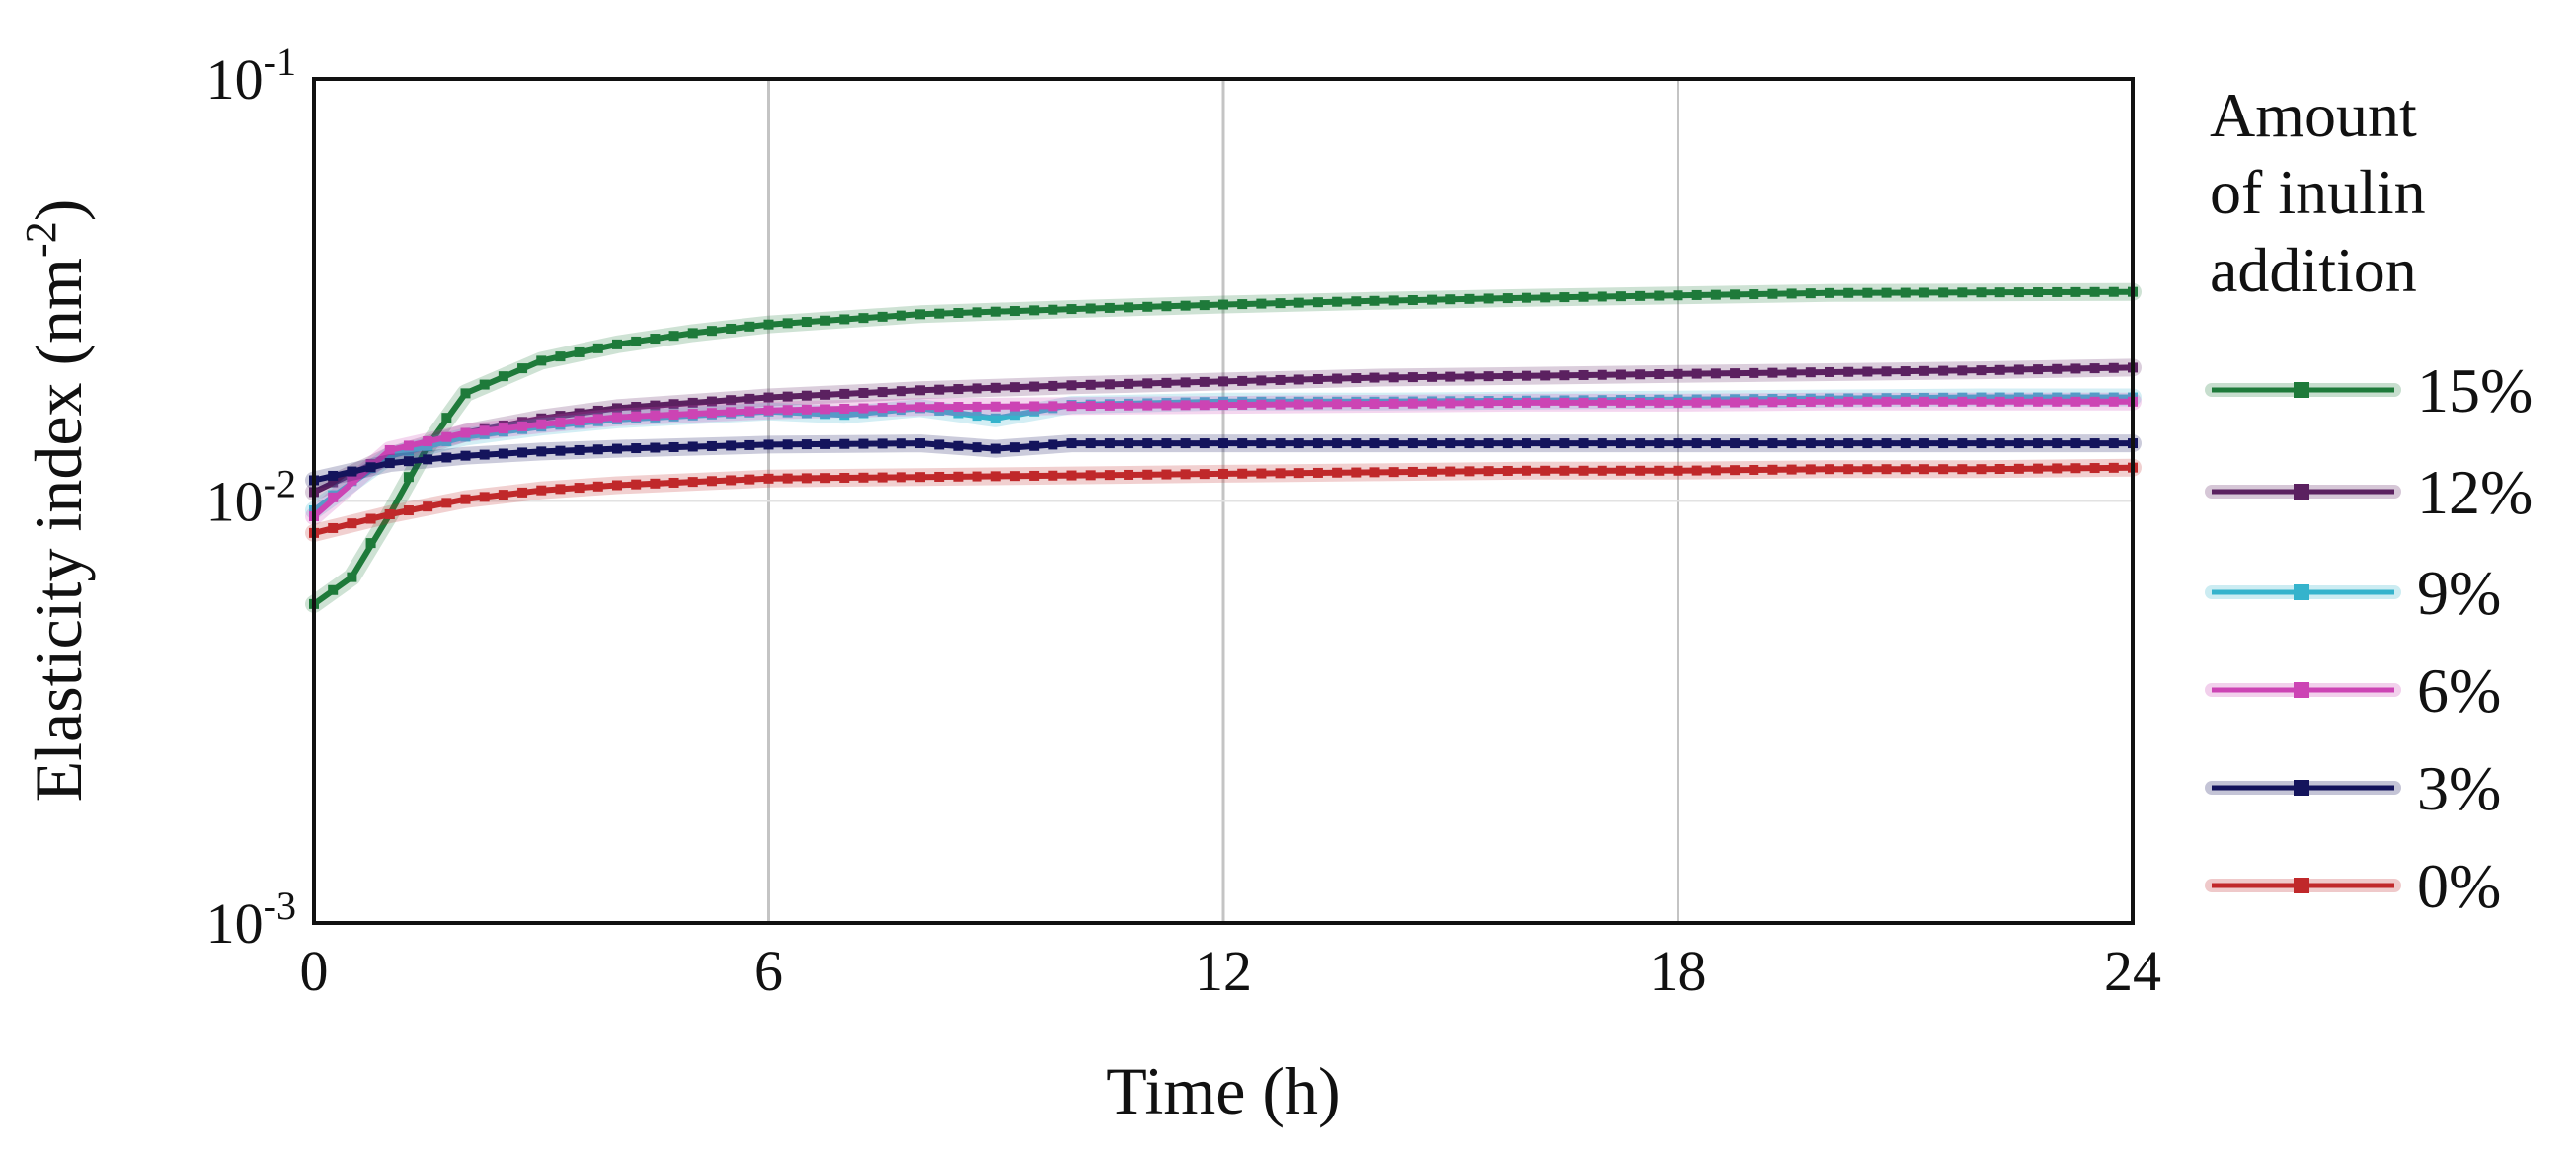  I want to click on y-axis-title-exponent: -2, so click(41, 239).